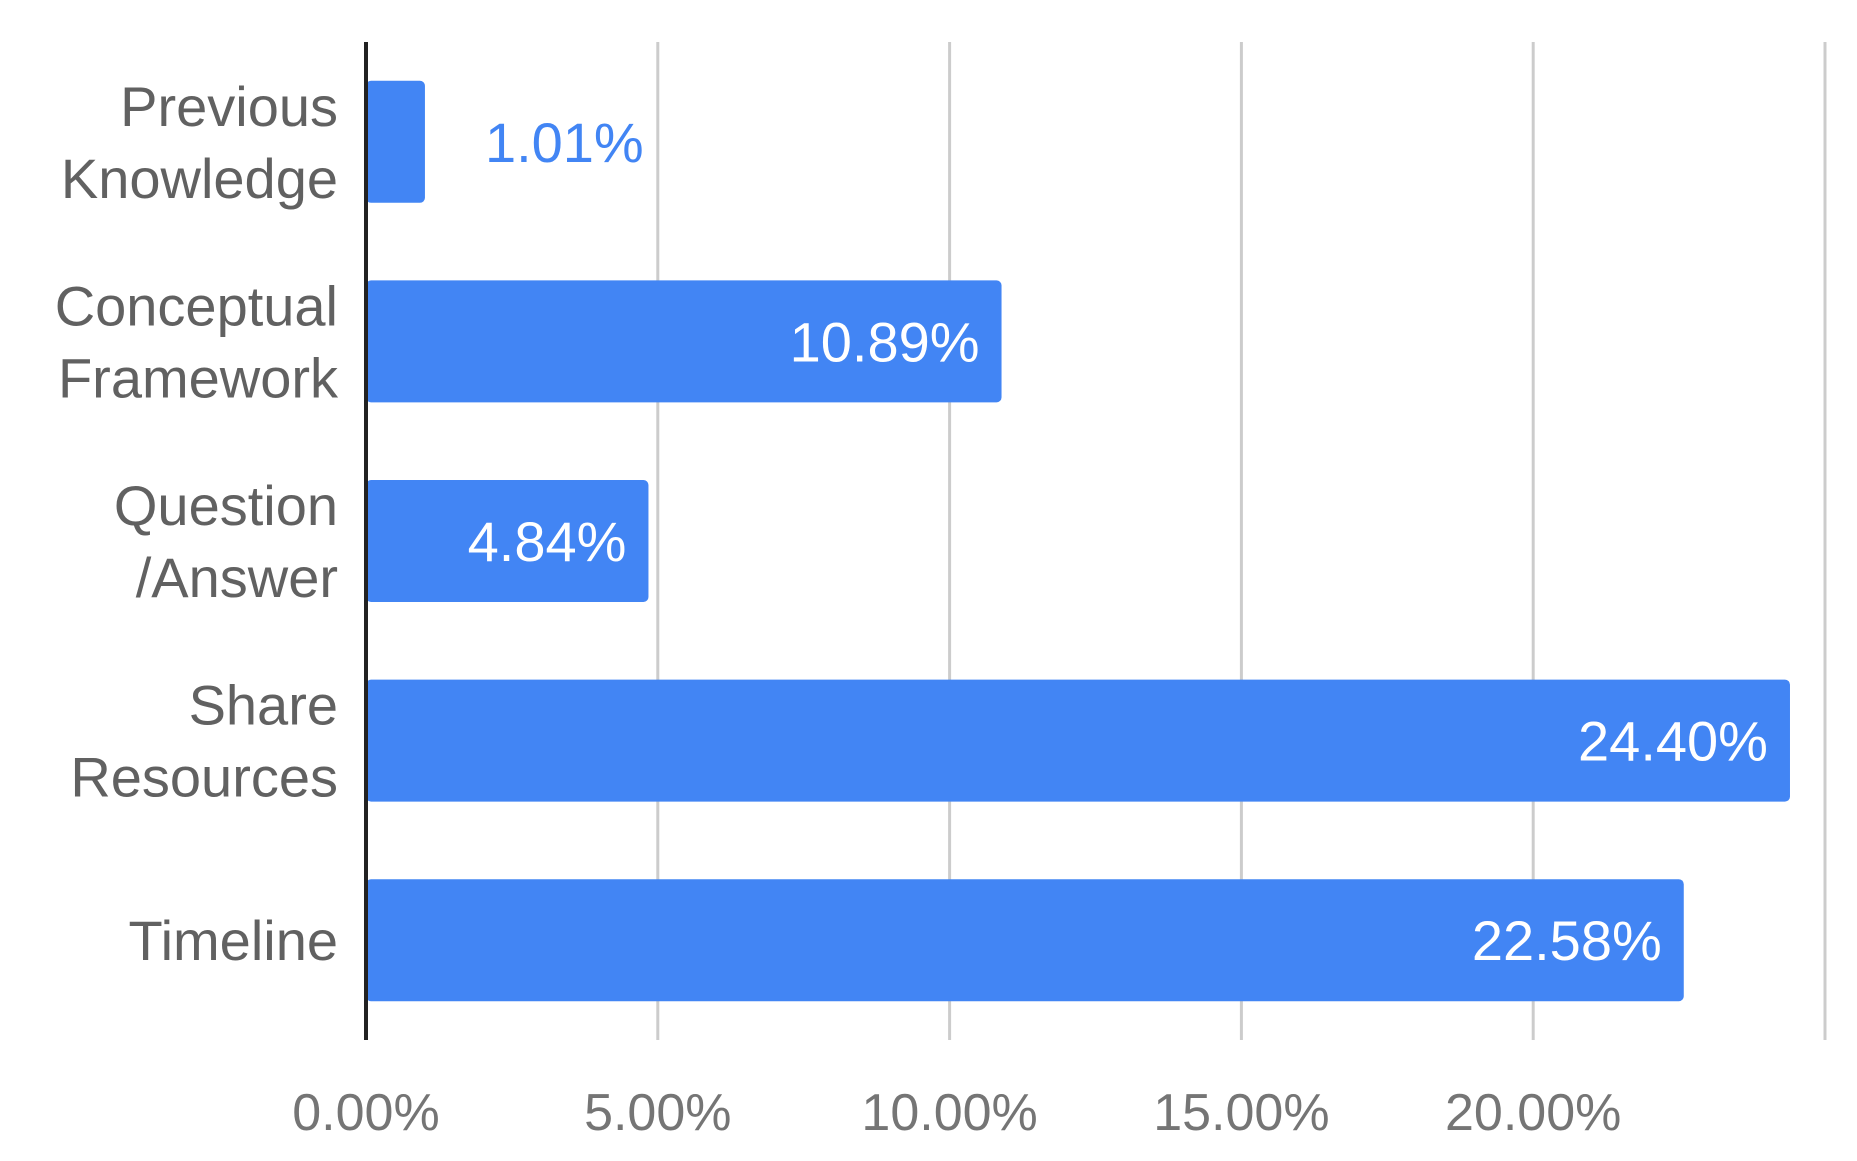  Describe the element at coordinates (197, 341) in the screenshot. I see `category-label: Conceptual Framework` at that location.